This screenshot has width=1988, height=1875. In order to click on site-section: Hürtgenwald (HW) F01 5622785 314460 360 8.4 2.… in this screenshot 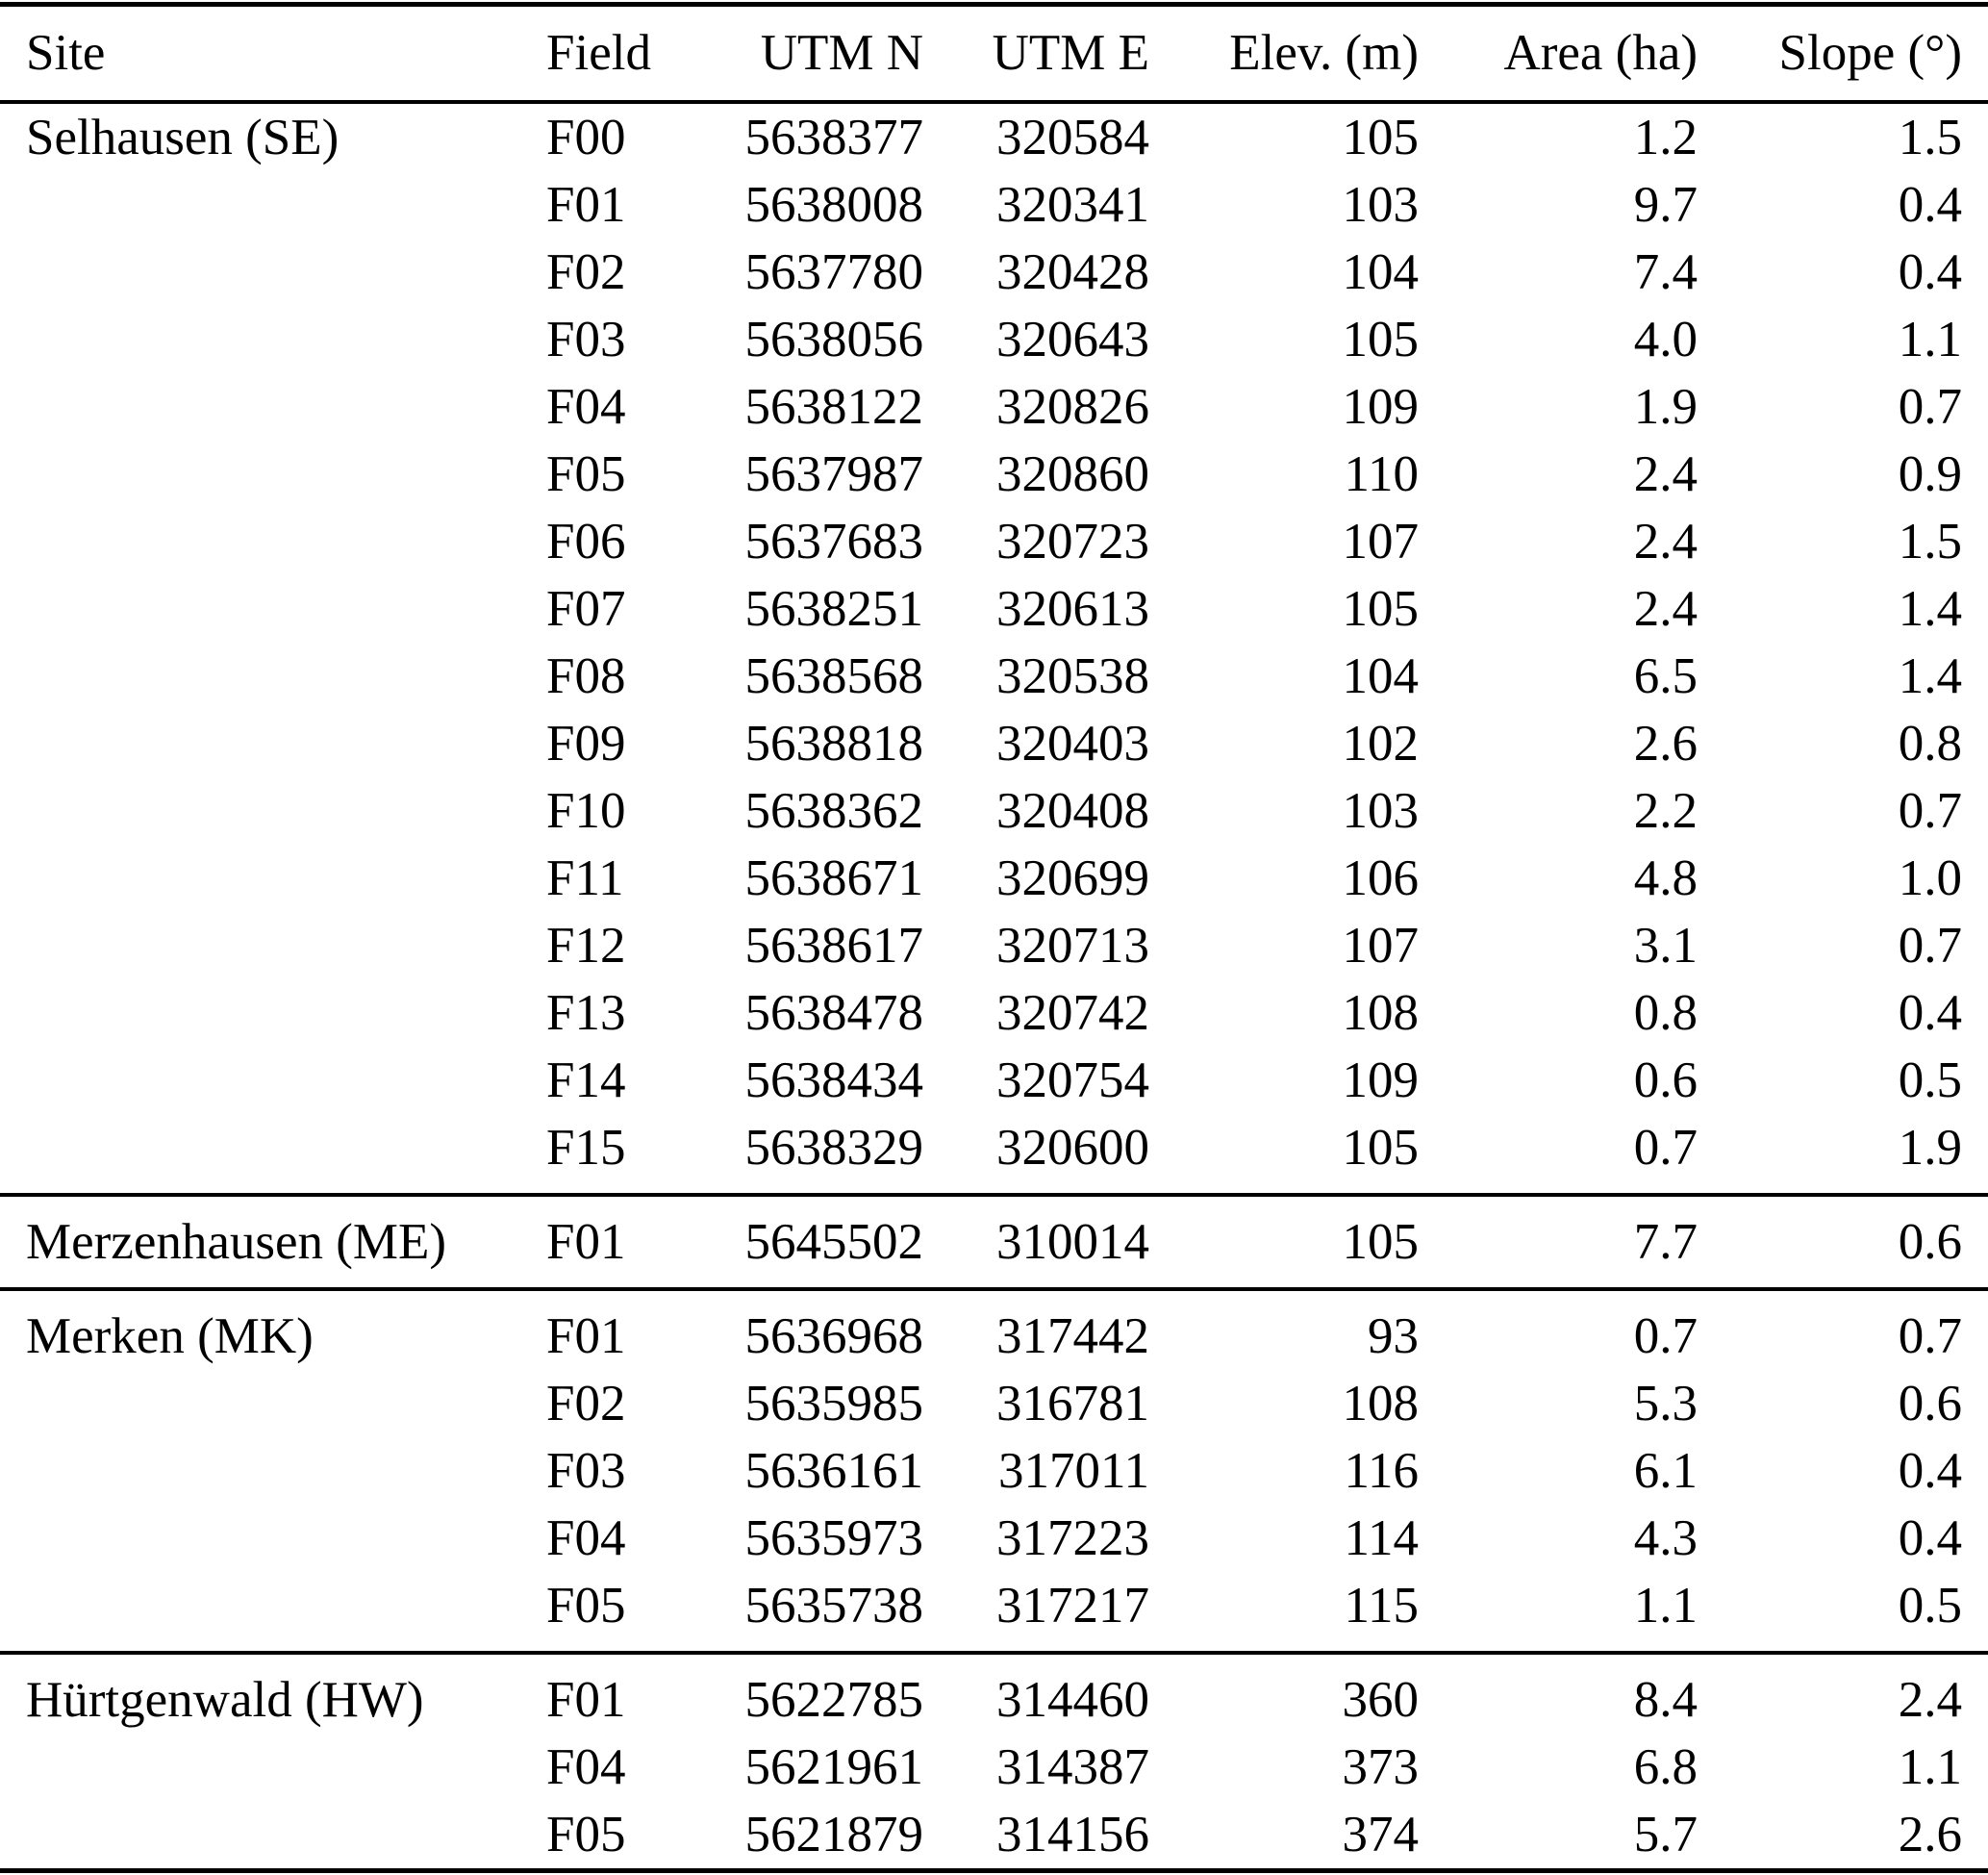, I will do `click(994, 1762)`.